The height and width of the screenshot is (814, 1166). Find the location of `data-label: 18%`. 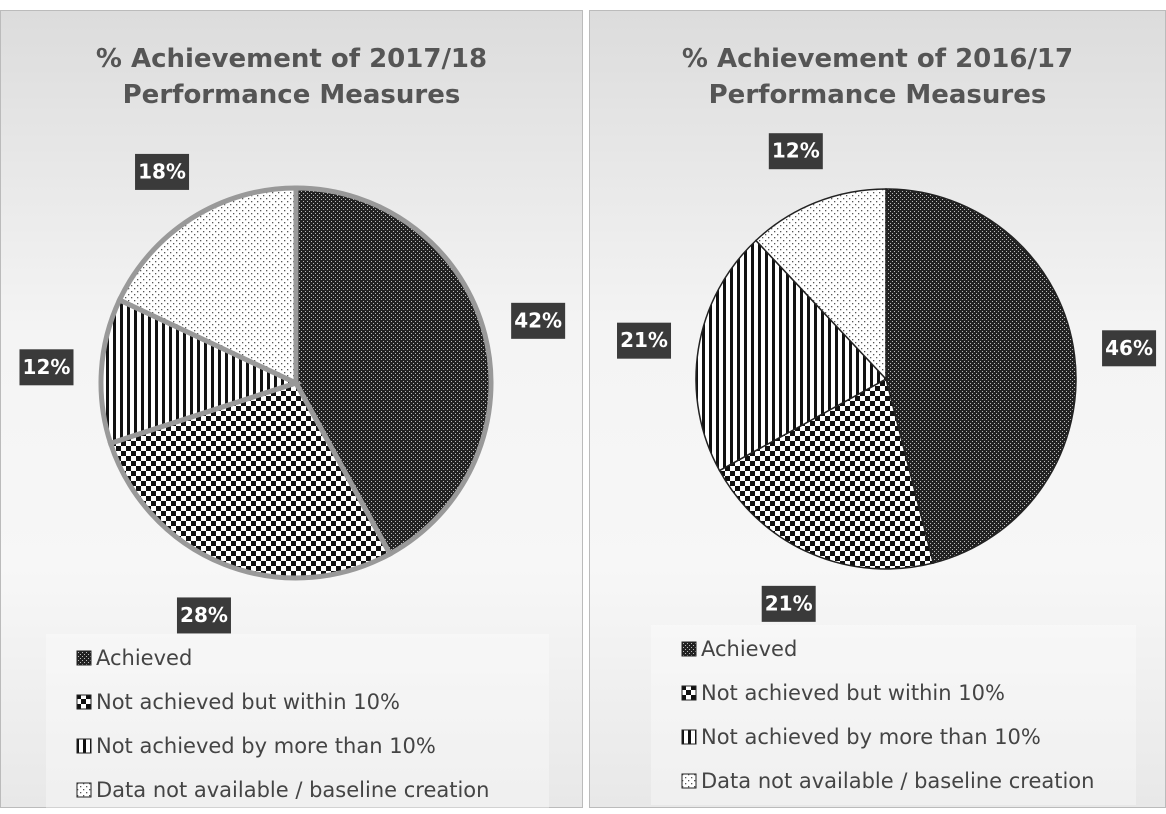

data-label: 18% is located at coordinates (162, 171).